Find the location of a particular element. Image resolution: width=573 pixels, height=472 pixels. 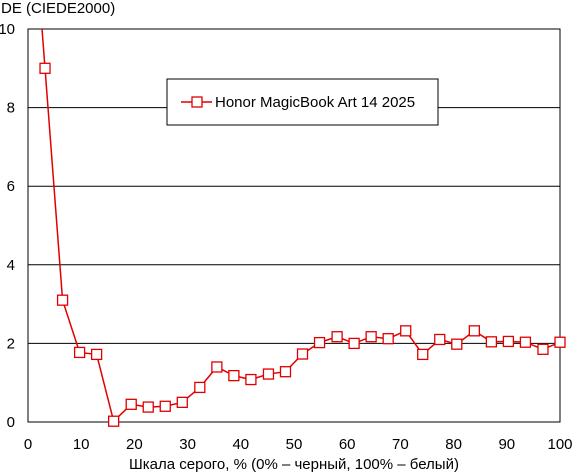

y-tick-label: 6 is located at coordinates (11, 186).